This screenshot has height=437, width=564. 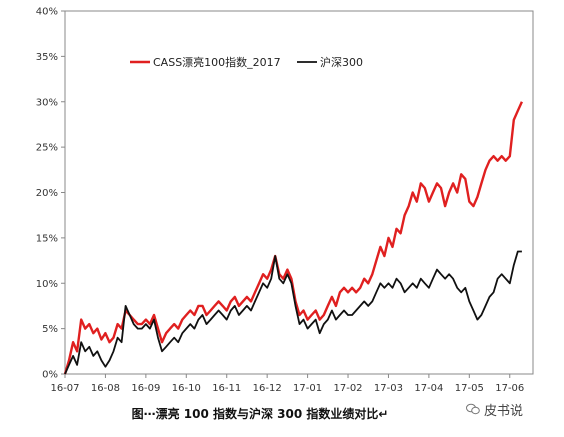 I want to click on x-tick-label: 17-04, so click(x=428, y=388).